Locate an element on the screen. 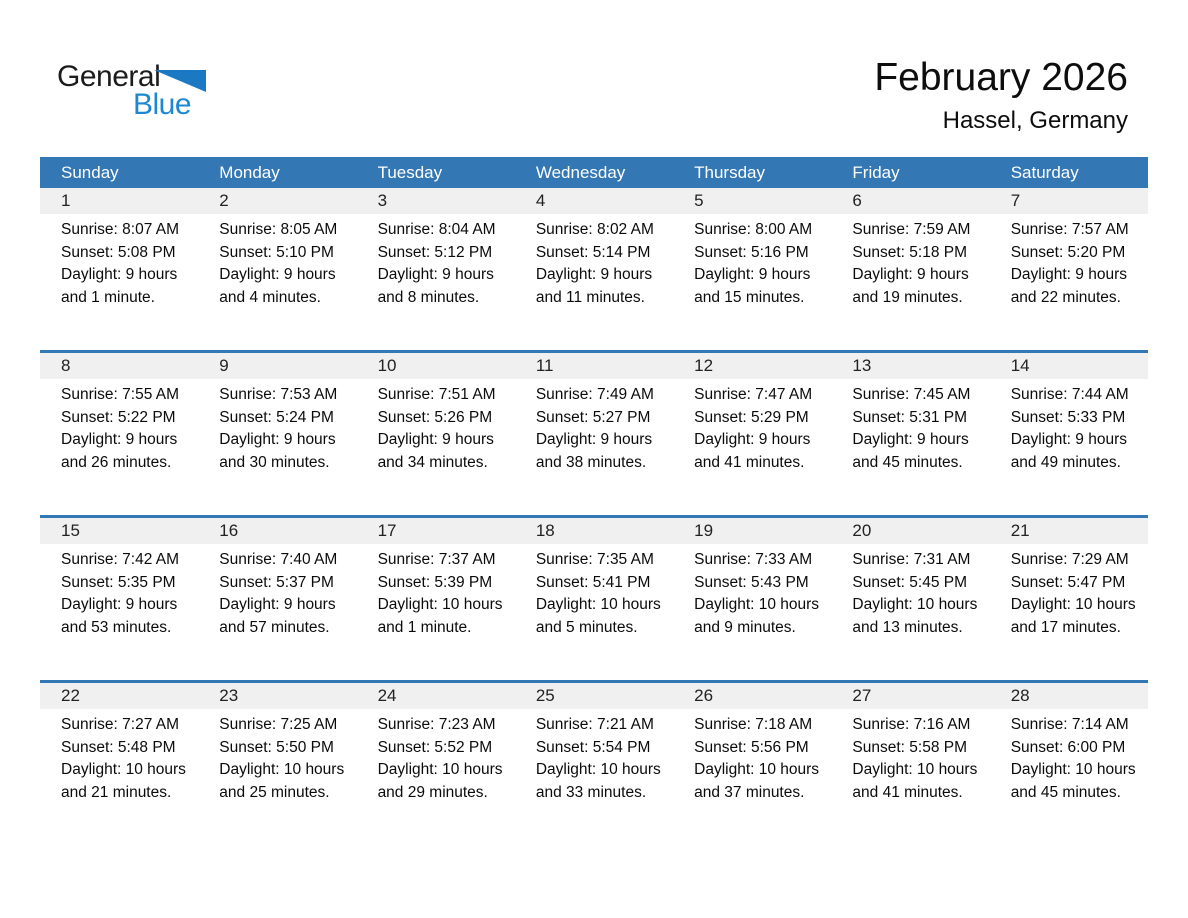 This screenshot has height=918, width=1188. weekday-label-thursday: Thursday is located at coordinates (729, 172).